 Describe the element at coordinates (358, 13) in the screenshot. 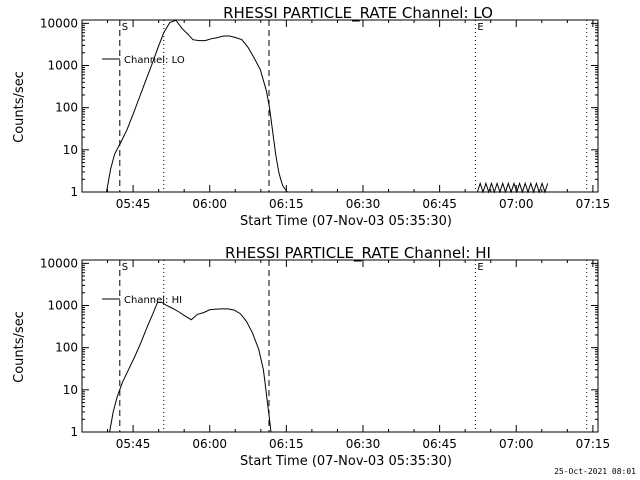

I see `chart-title: RHESSI PARTICLE_RATE Channel: LO` at that location.